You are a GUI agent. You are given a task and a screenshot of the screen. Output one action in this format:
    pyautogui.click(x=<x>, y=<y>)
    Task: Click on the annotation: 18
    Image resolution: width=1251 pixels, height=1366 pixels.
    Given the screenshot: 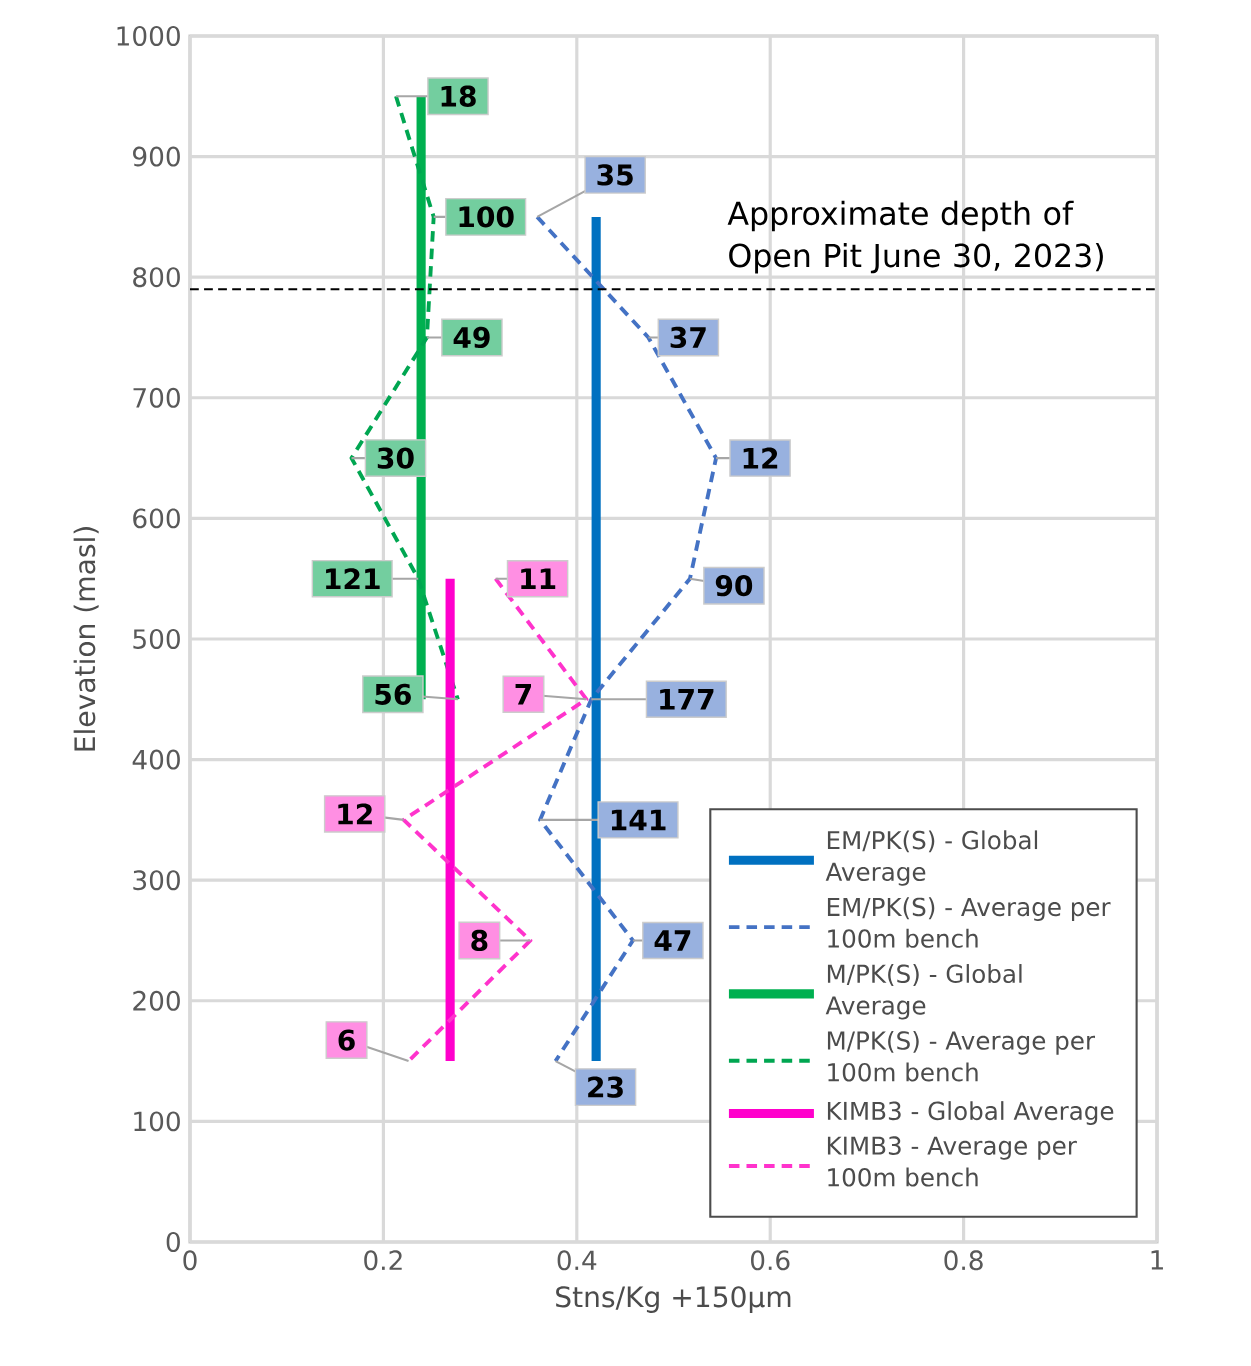 What is the action you would take?
    pyautogui.click(x=458, y=96)
    